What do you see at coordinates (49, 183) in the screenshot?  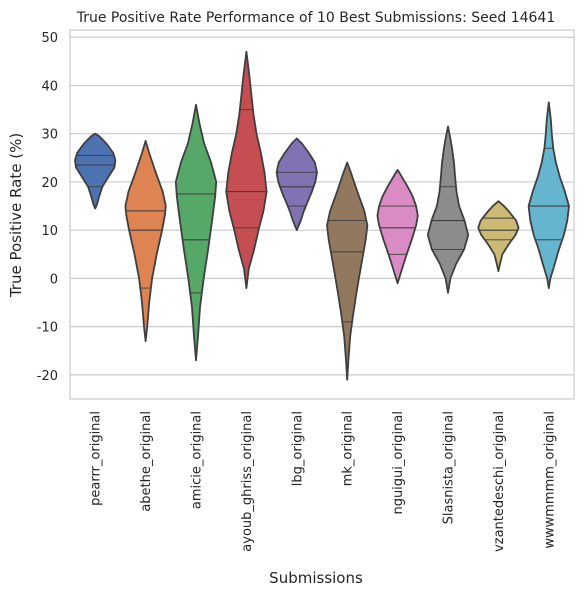 I see `y-tick-label: 20` at bounding box center [49, 183].